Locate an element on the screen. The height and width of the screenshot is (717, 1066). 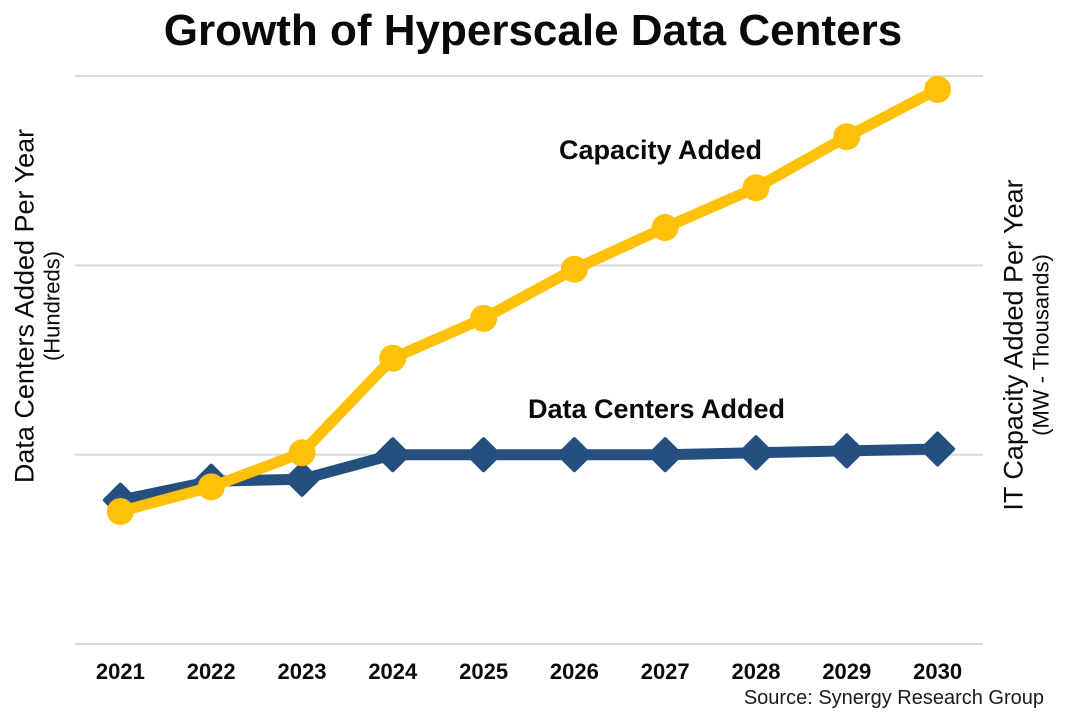
capacity-added-series-label: Capacity Added is located at coordinates (661, 150).